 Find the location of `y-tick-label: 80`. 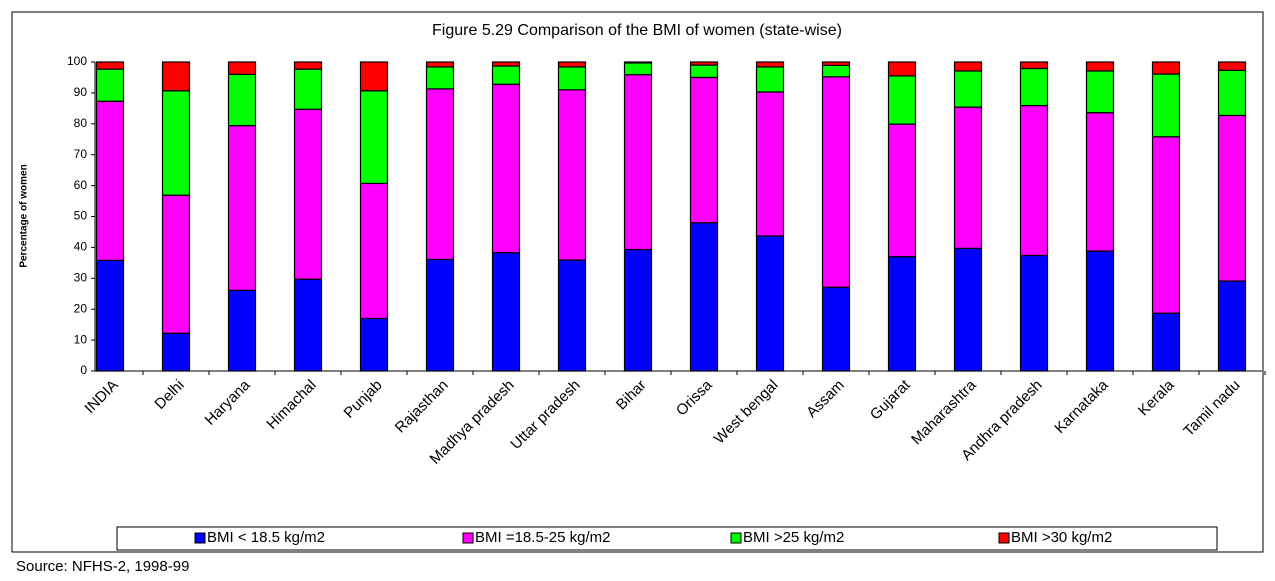

y-tick-label: 80 is located at coordinates (81, 123).